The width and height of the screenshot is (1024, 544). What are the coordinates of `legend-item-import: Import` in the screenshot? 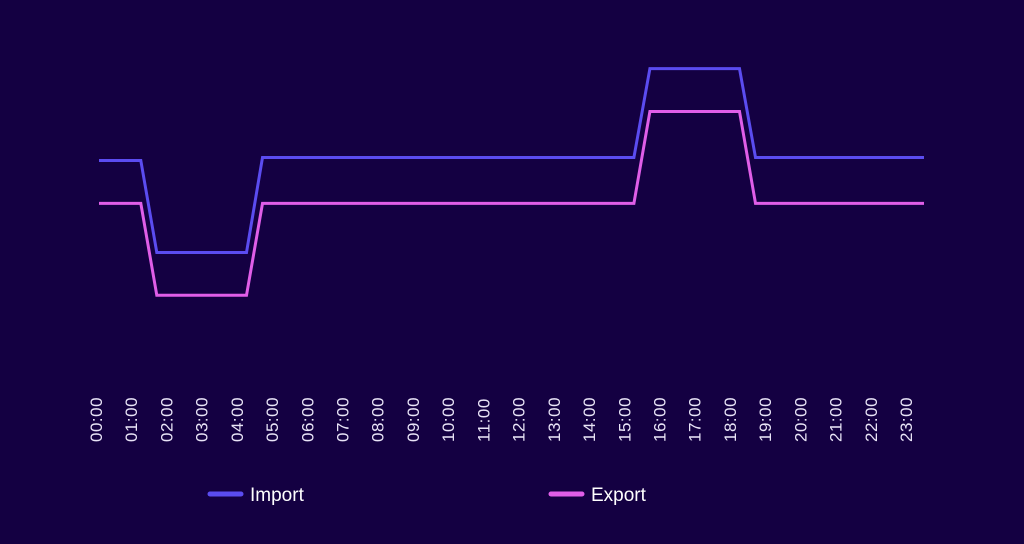 It's located at (256, 495).